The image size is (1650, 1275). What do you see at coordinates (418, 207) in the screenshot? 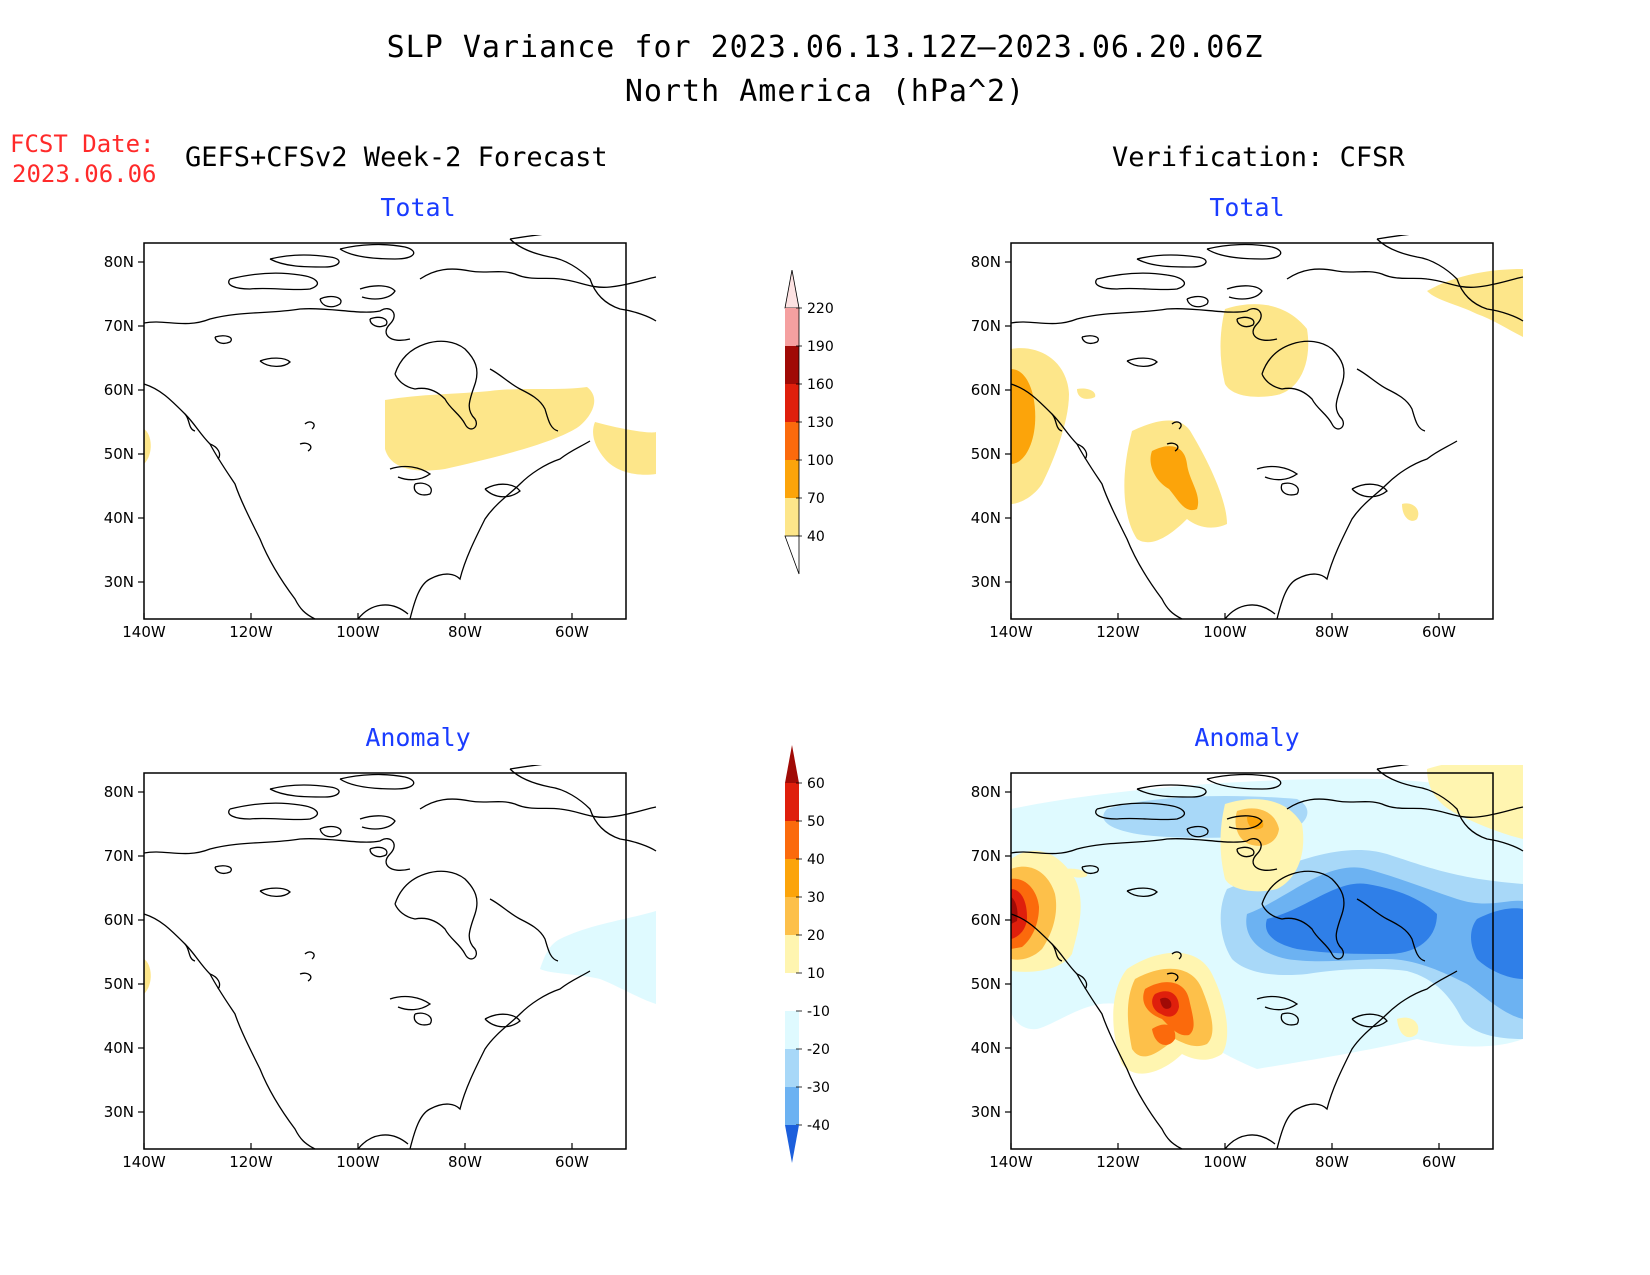
I see `forecast-total-title: Total` at bounding box center [418, 207].